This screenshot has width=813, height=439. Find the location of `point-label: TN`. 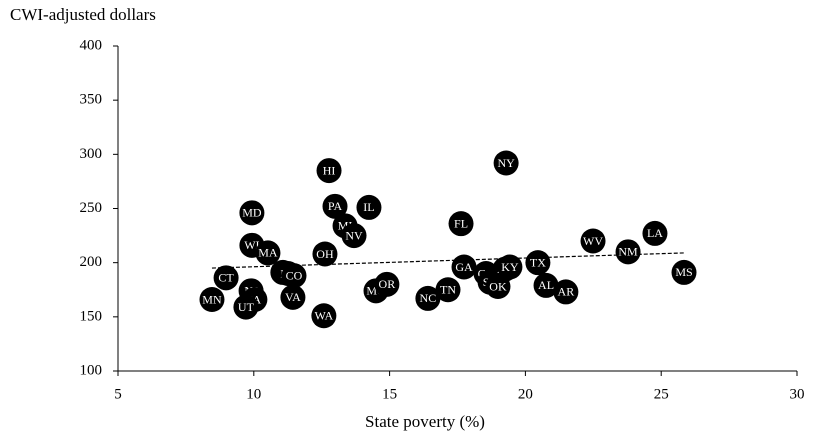

point-label: TN is located at coordinates (448, 290).